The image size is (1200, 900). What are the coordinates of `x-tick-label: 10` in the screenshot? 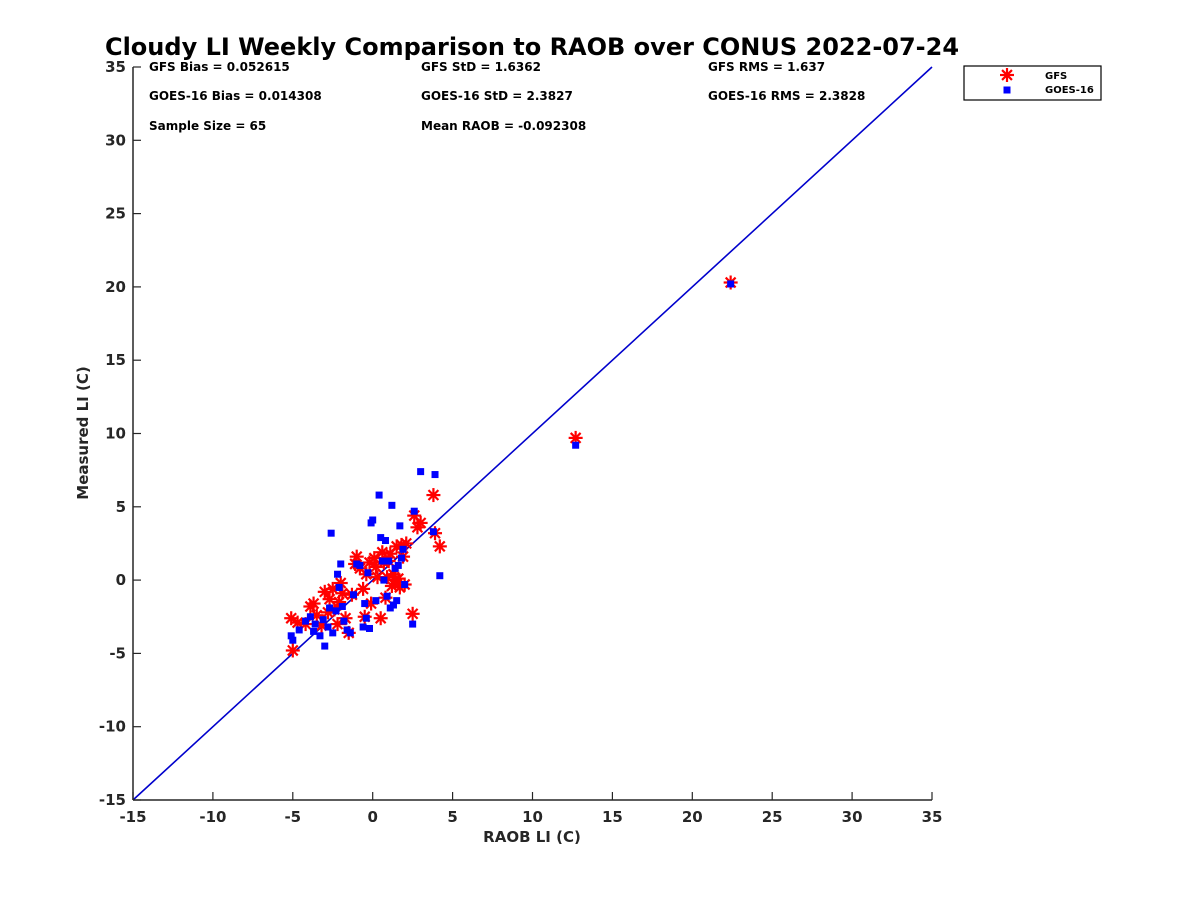 It's located at (532, 817).